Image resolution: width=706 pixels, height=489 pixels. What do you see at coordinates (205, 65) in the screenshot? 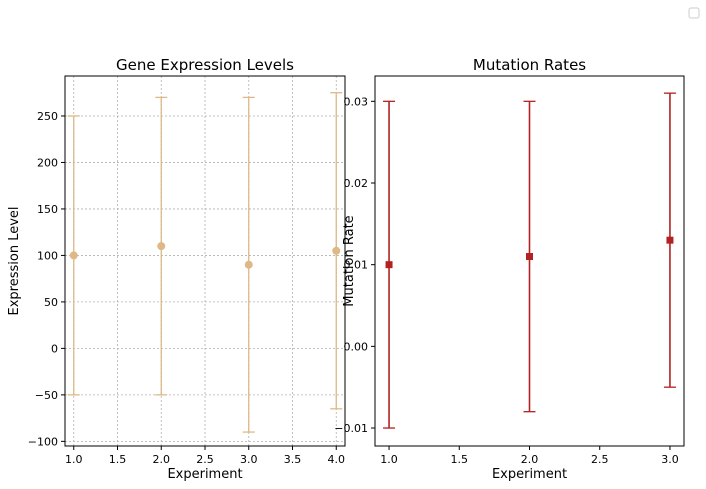
I see `chart-title: Gene Expression Levels` at bounding box center [205, 65].